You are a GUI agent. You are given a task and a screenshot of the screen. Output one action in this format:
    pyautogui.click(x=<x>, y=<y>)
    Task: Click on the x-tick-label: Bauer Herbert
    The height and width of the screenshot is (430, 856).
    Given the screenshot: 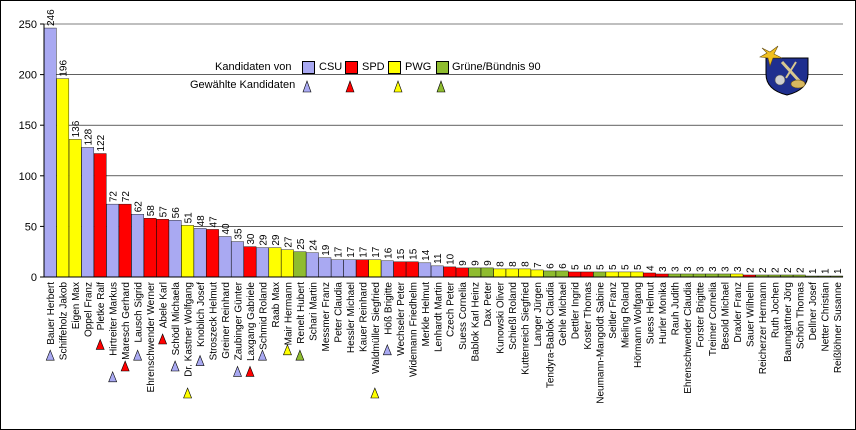 What is the action you would take?
    pyautogui.click(x=51, y=313)
    